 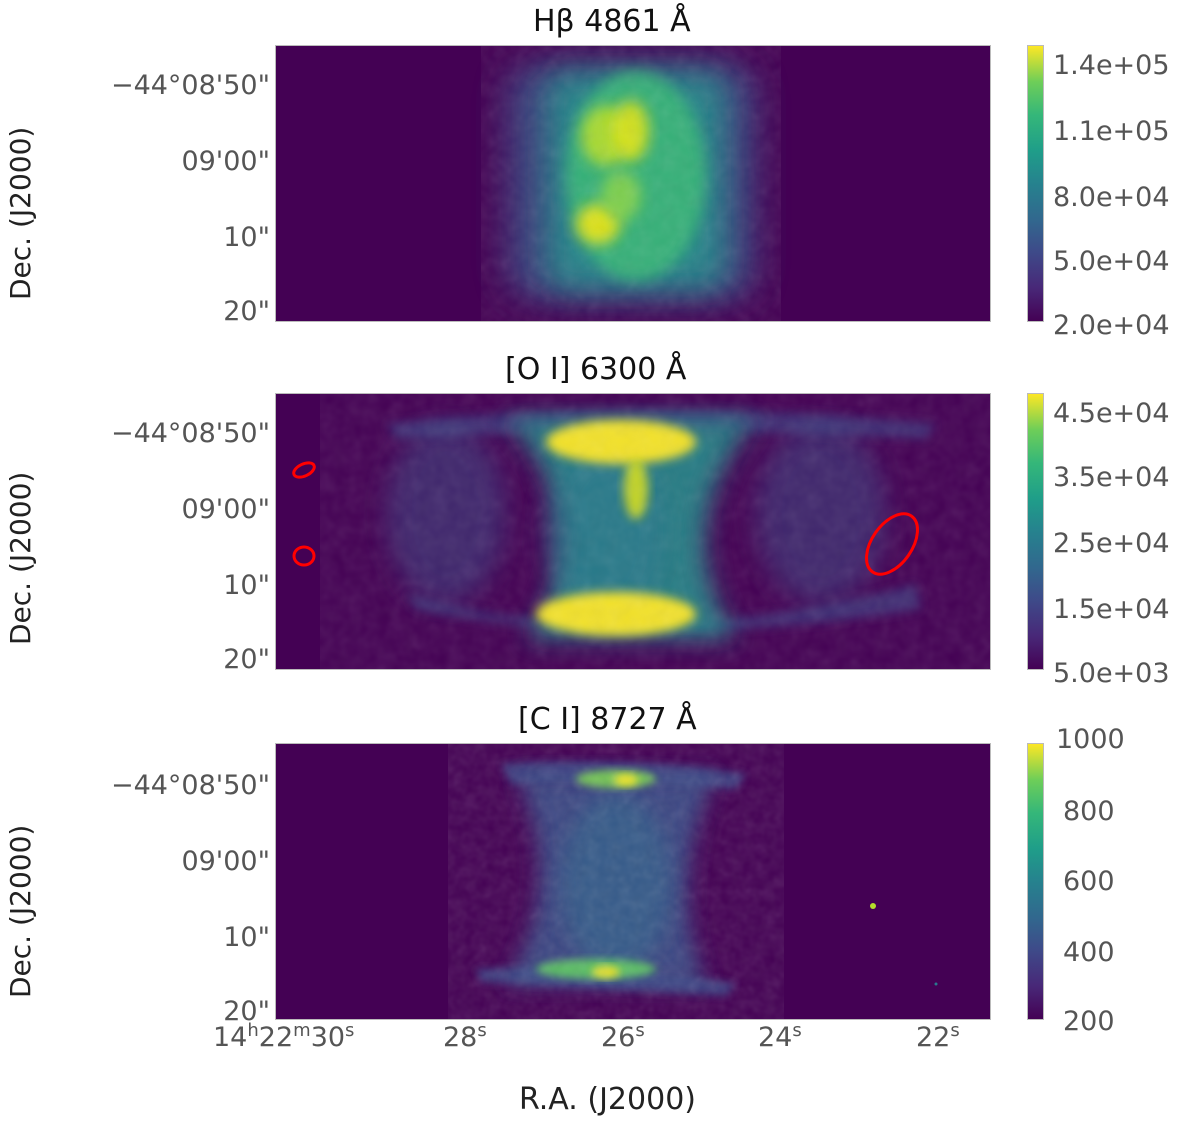 I want to click on colorbar-tick: 200, so click(x=1089, y=1021).